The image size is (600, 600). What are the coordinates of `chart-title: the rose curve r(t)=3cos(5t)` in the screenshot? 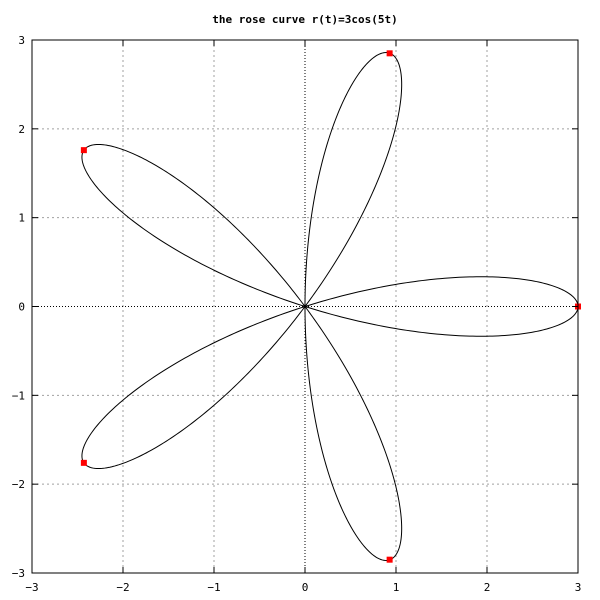 It's located at (304, 19).